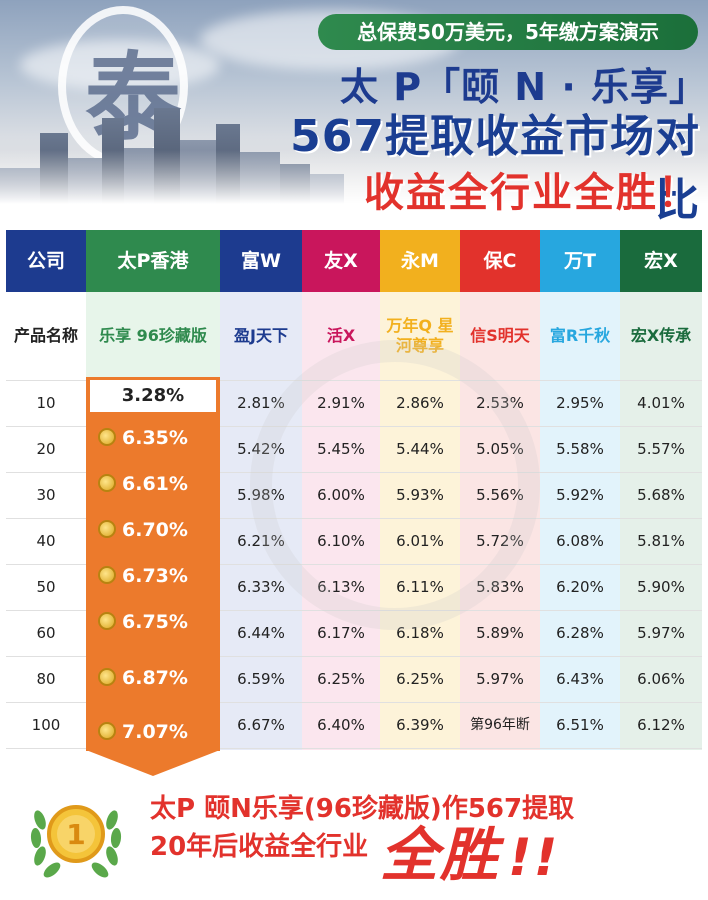 The height and width of the screenshot is (900, 708). Describe the element at coordinates (661, 495) in the screenshot. I see `rate-cell: 5.68%` at that location.